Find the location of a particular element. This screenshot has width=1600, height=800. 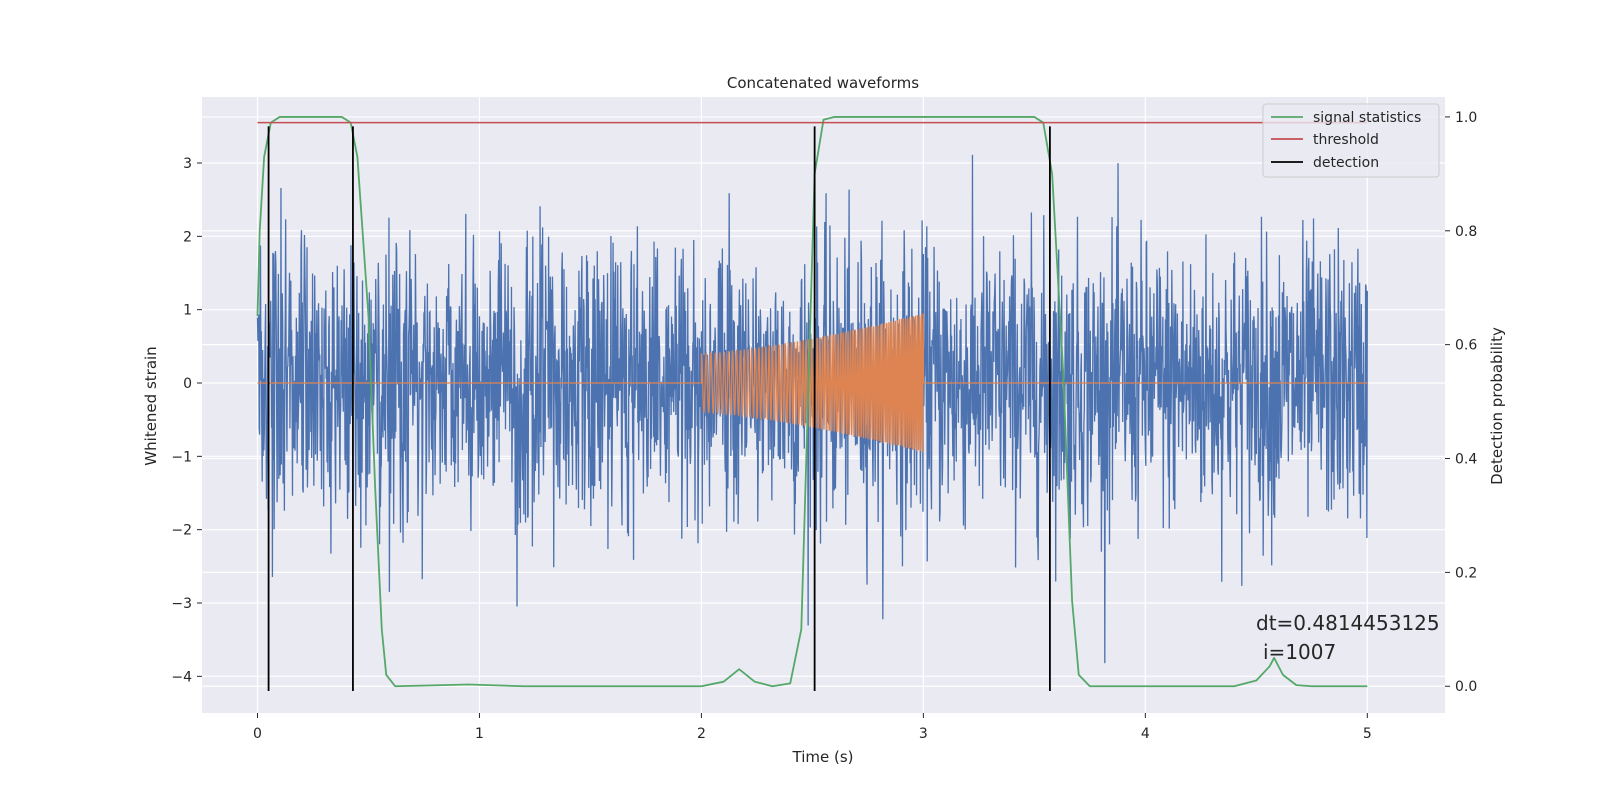

y-tick-label-3: −1 is located at coordinates (181, 457).